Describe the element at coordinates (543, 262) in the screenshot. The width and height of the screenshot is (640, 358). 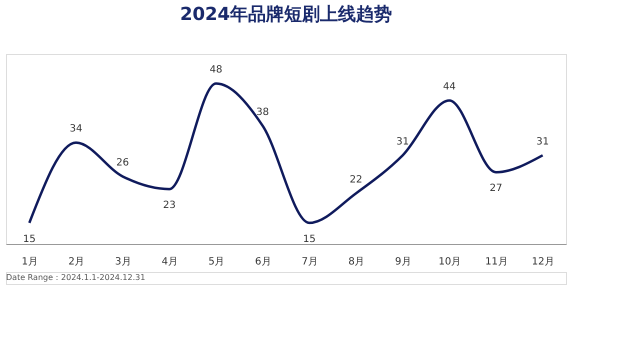
I see `x-tick-label: 12月` at that location.